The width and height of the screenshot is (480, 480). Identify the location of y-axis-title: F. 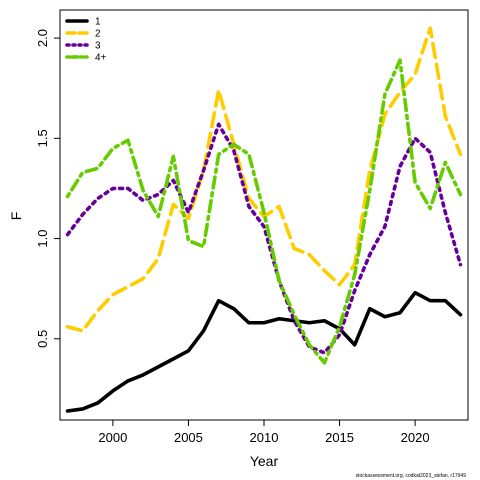
(16, 216).